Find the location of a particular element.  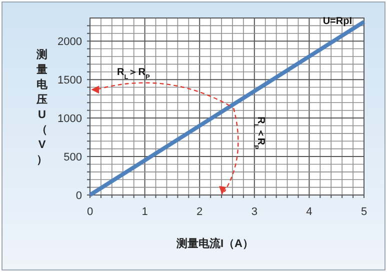

y-tick-label: 0 is located at coordinates (79, 196).